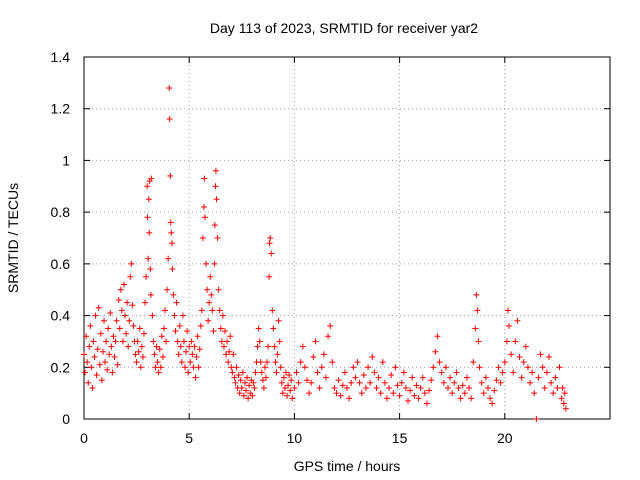 Image resolution: width=640 pixels, height=480 pixels. What do you see at coordinates (505, 438) in the screenshot?
I see `x-tick-label: 20` at bounding box center [505, 438].